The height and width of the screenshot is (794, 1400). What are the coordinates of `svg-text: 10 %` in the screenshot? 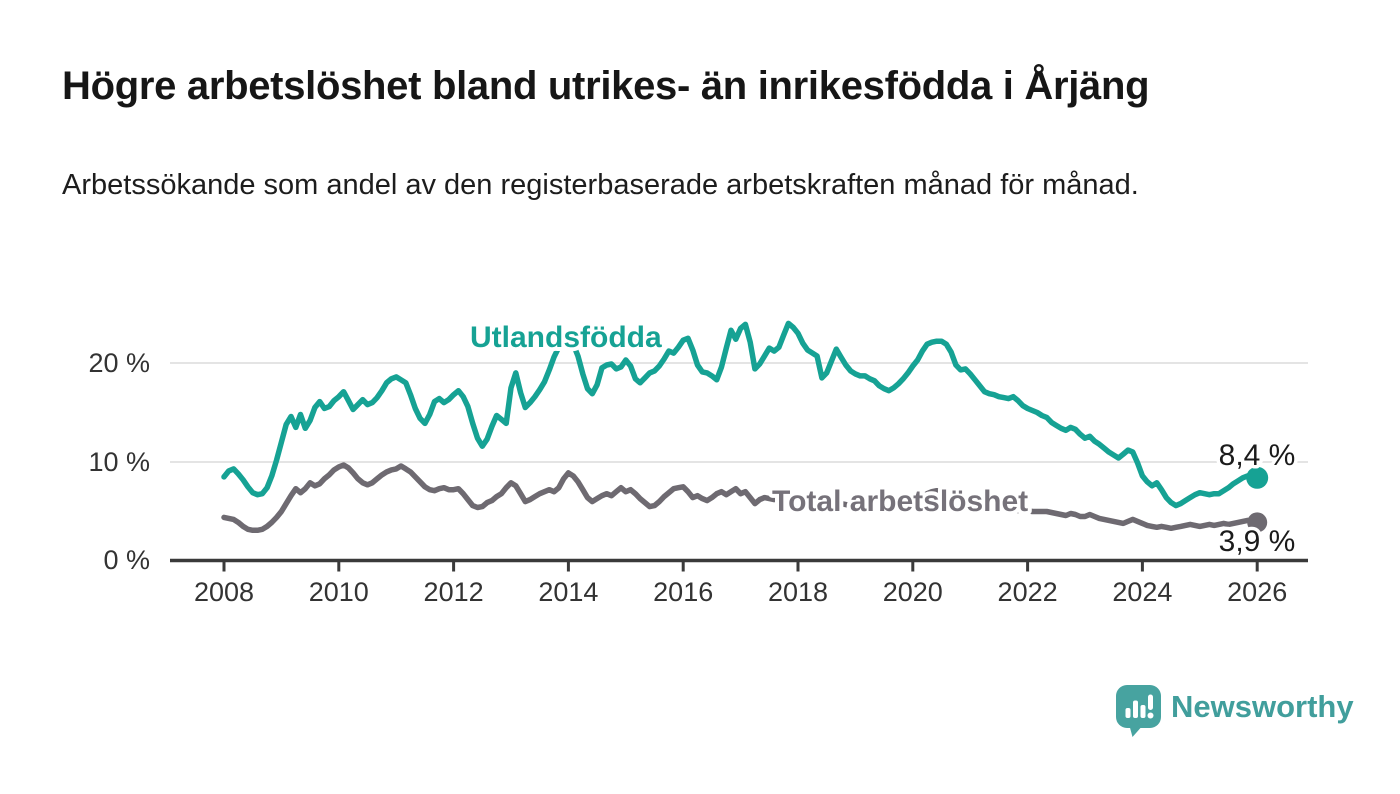 It's located at (119, 462).